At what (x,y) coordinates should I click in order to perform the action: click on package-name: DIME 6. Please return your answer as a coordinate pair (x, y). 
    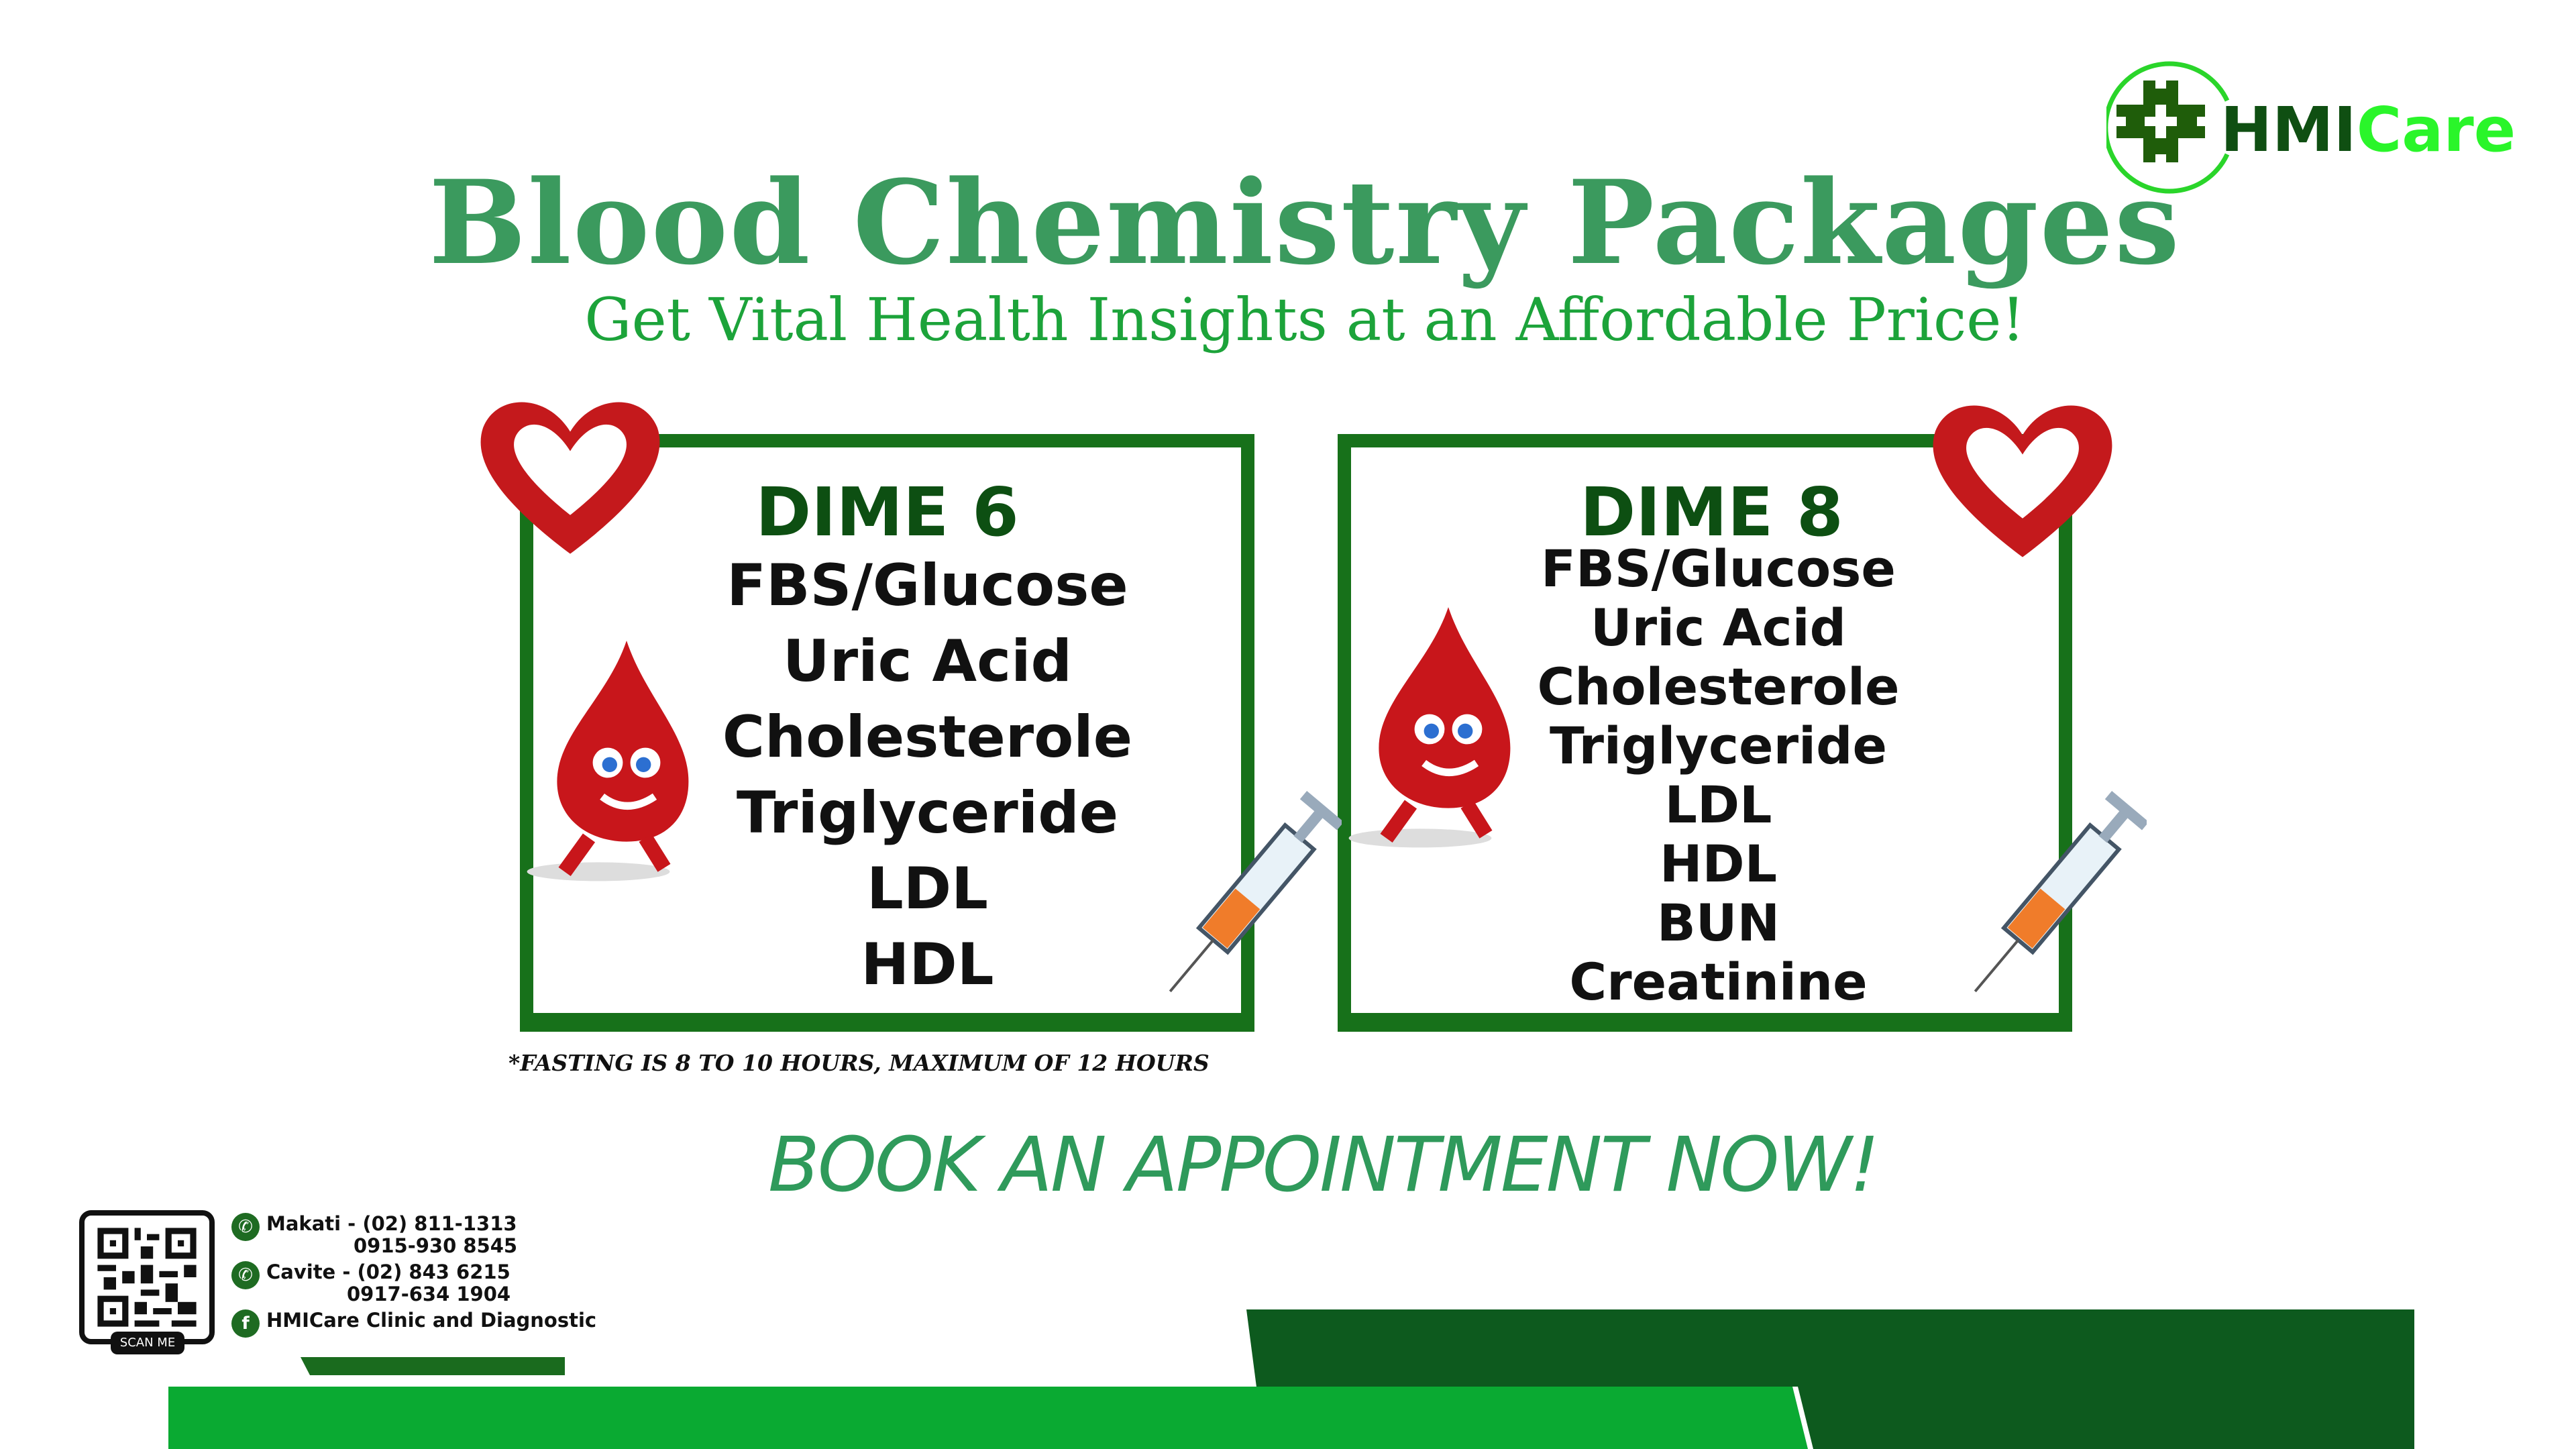
    Looking at the image, I should click on (887, 512).